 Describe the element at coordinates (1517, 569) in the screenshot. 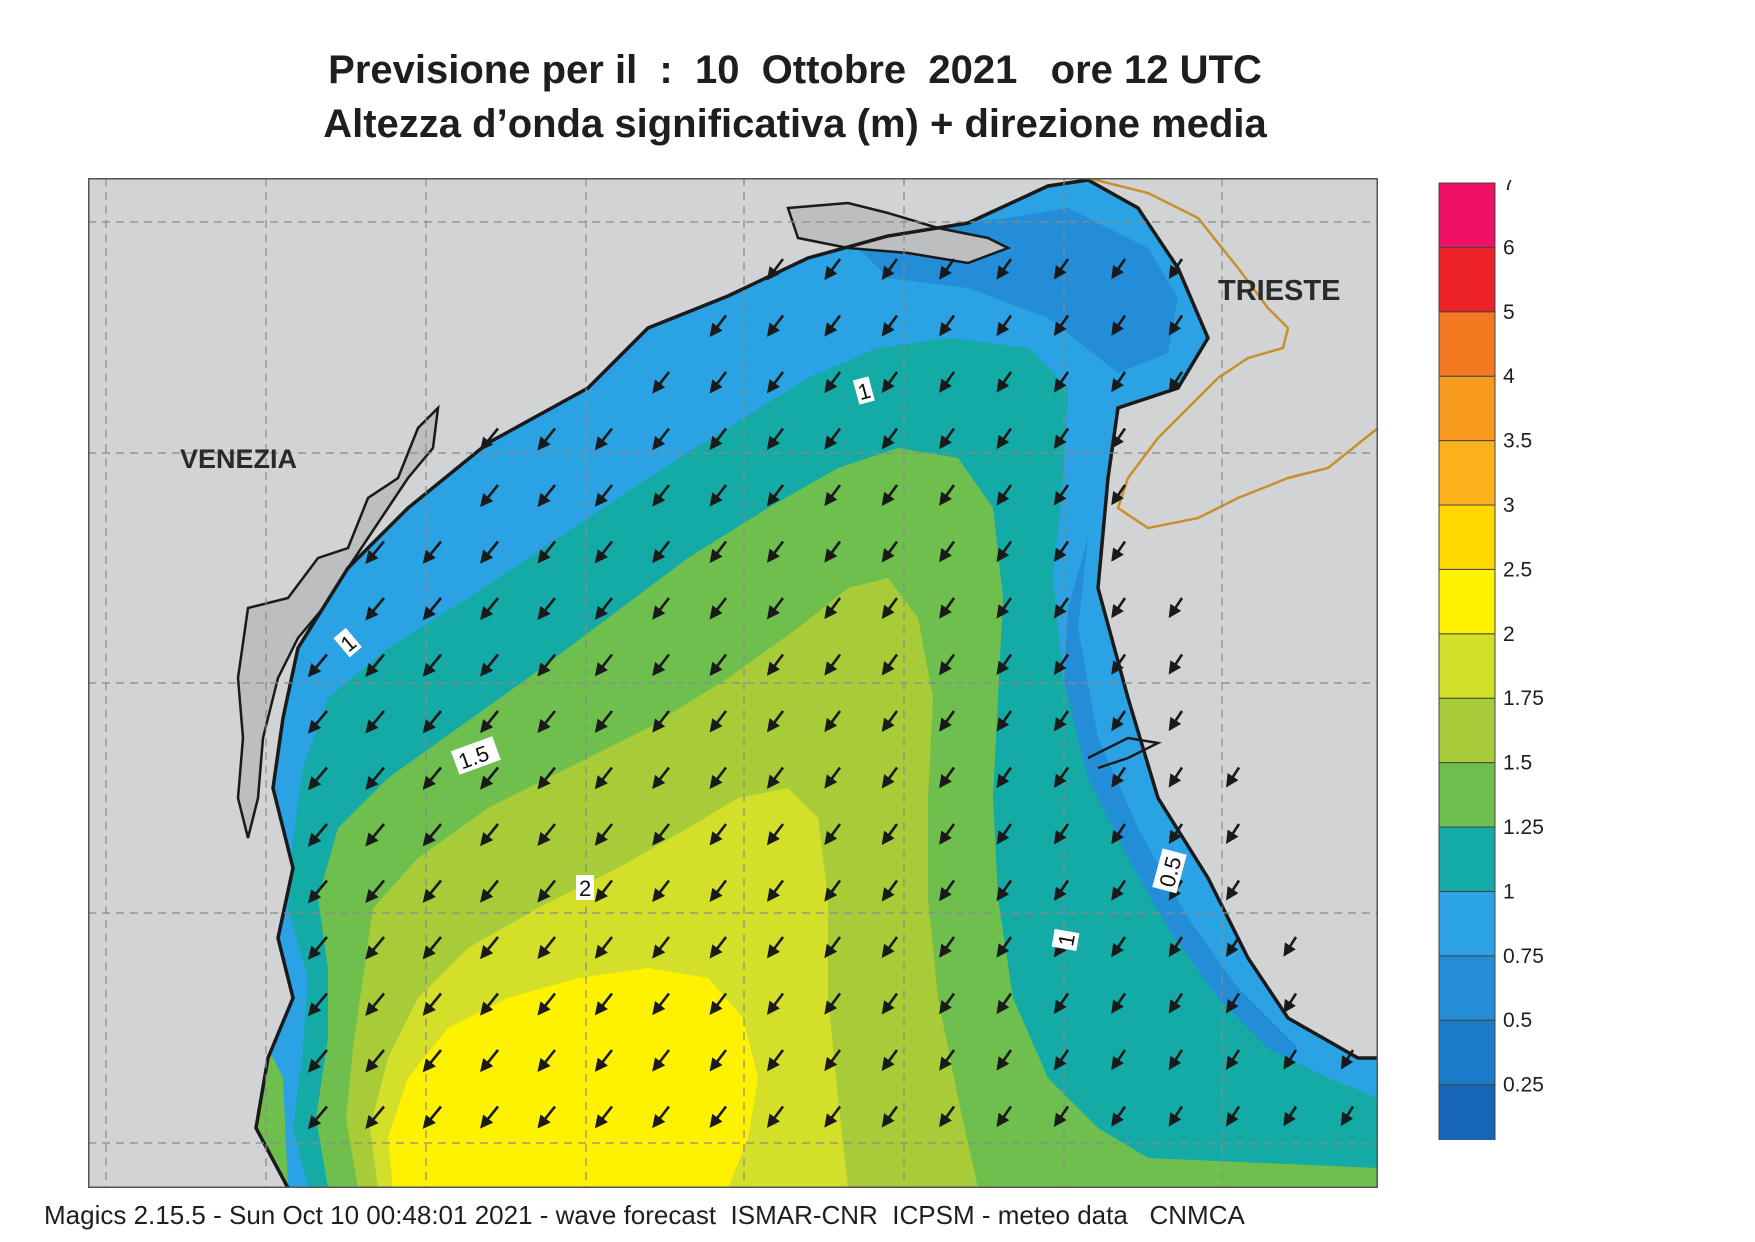

I see `legend-tick-label: 2.5` at that location.